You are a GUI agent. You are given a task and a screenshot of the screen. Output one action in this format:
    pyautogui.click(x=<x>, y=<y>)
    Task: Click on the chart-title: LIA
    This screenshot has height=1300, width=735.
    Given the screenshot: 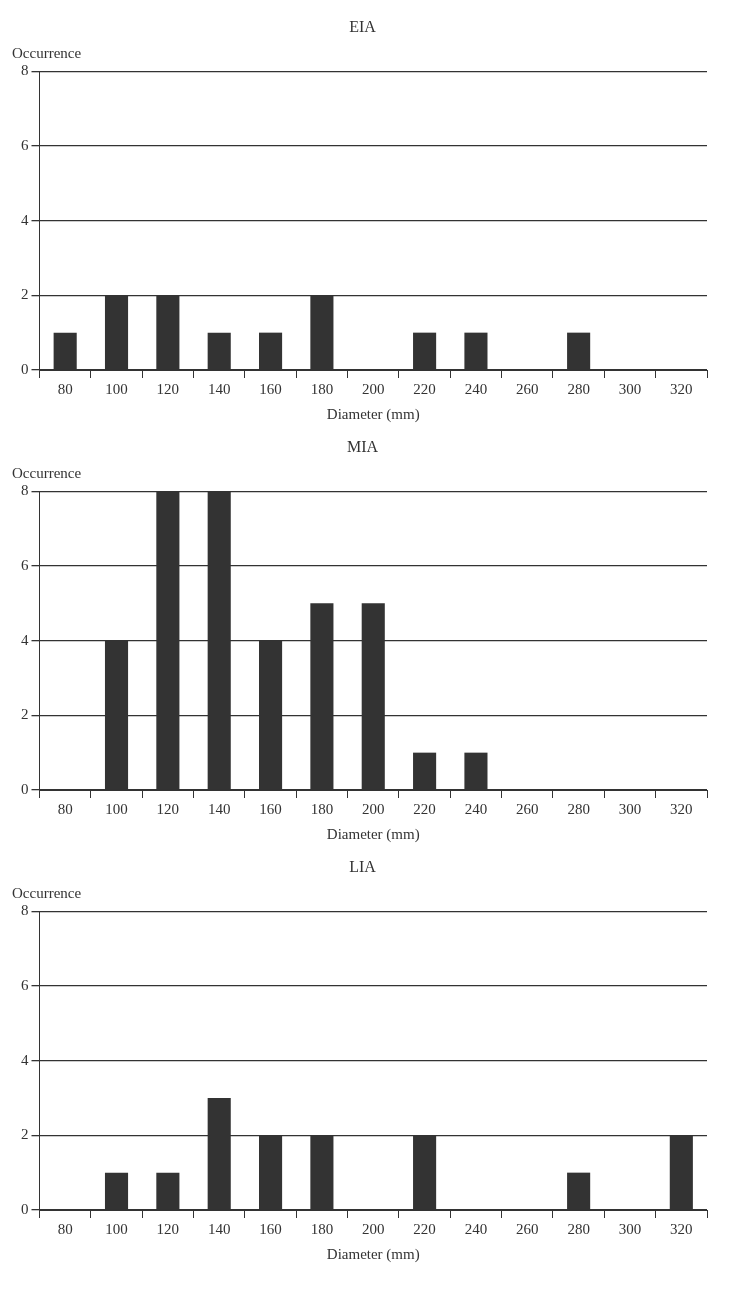 What is the action you would take?
    pyautogui.click(x=363, y=866)
    